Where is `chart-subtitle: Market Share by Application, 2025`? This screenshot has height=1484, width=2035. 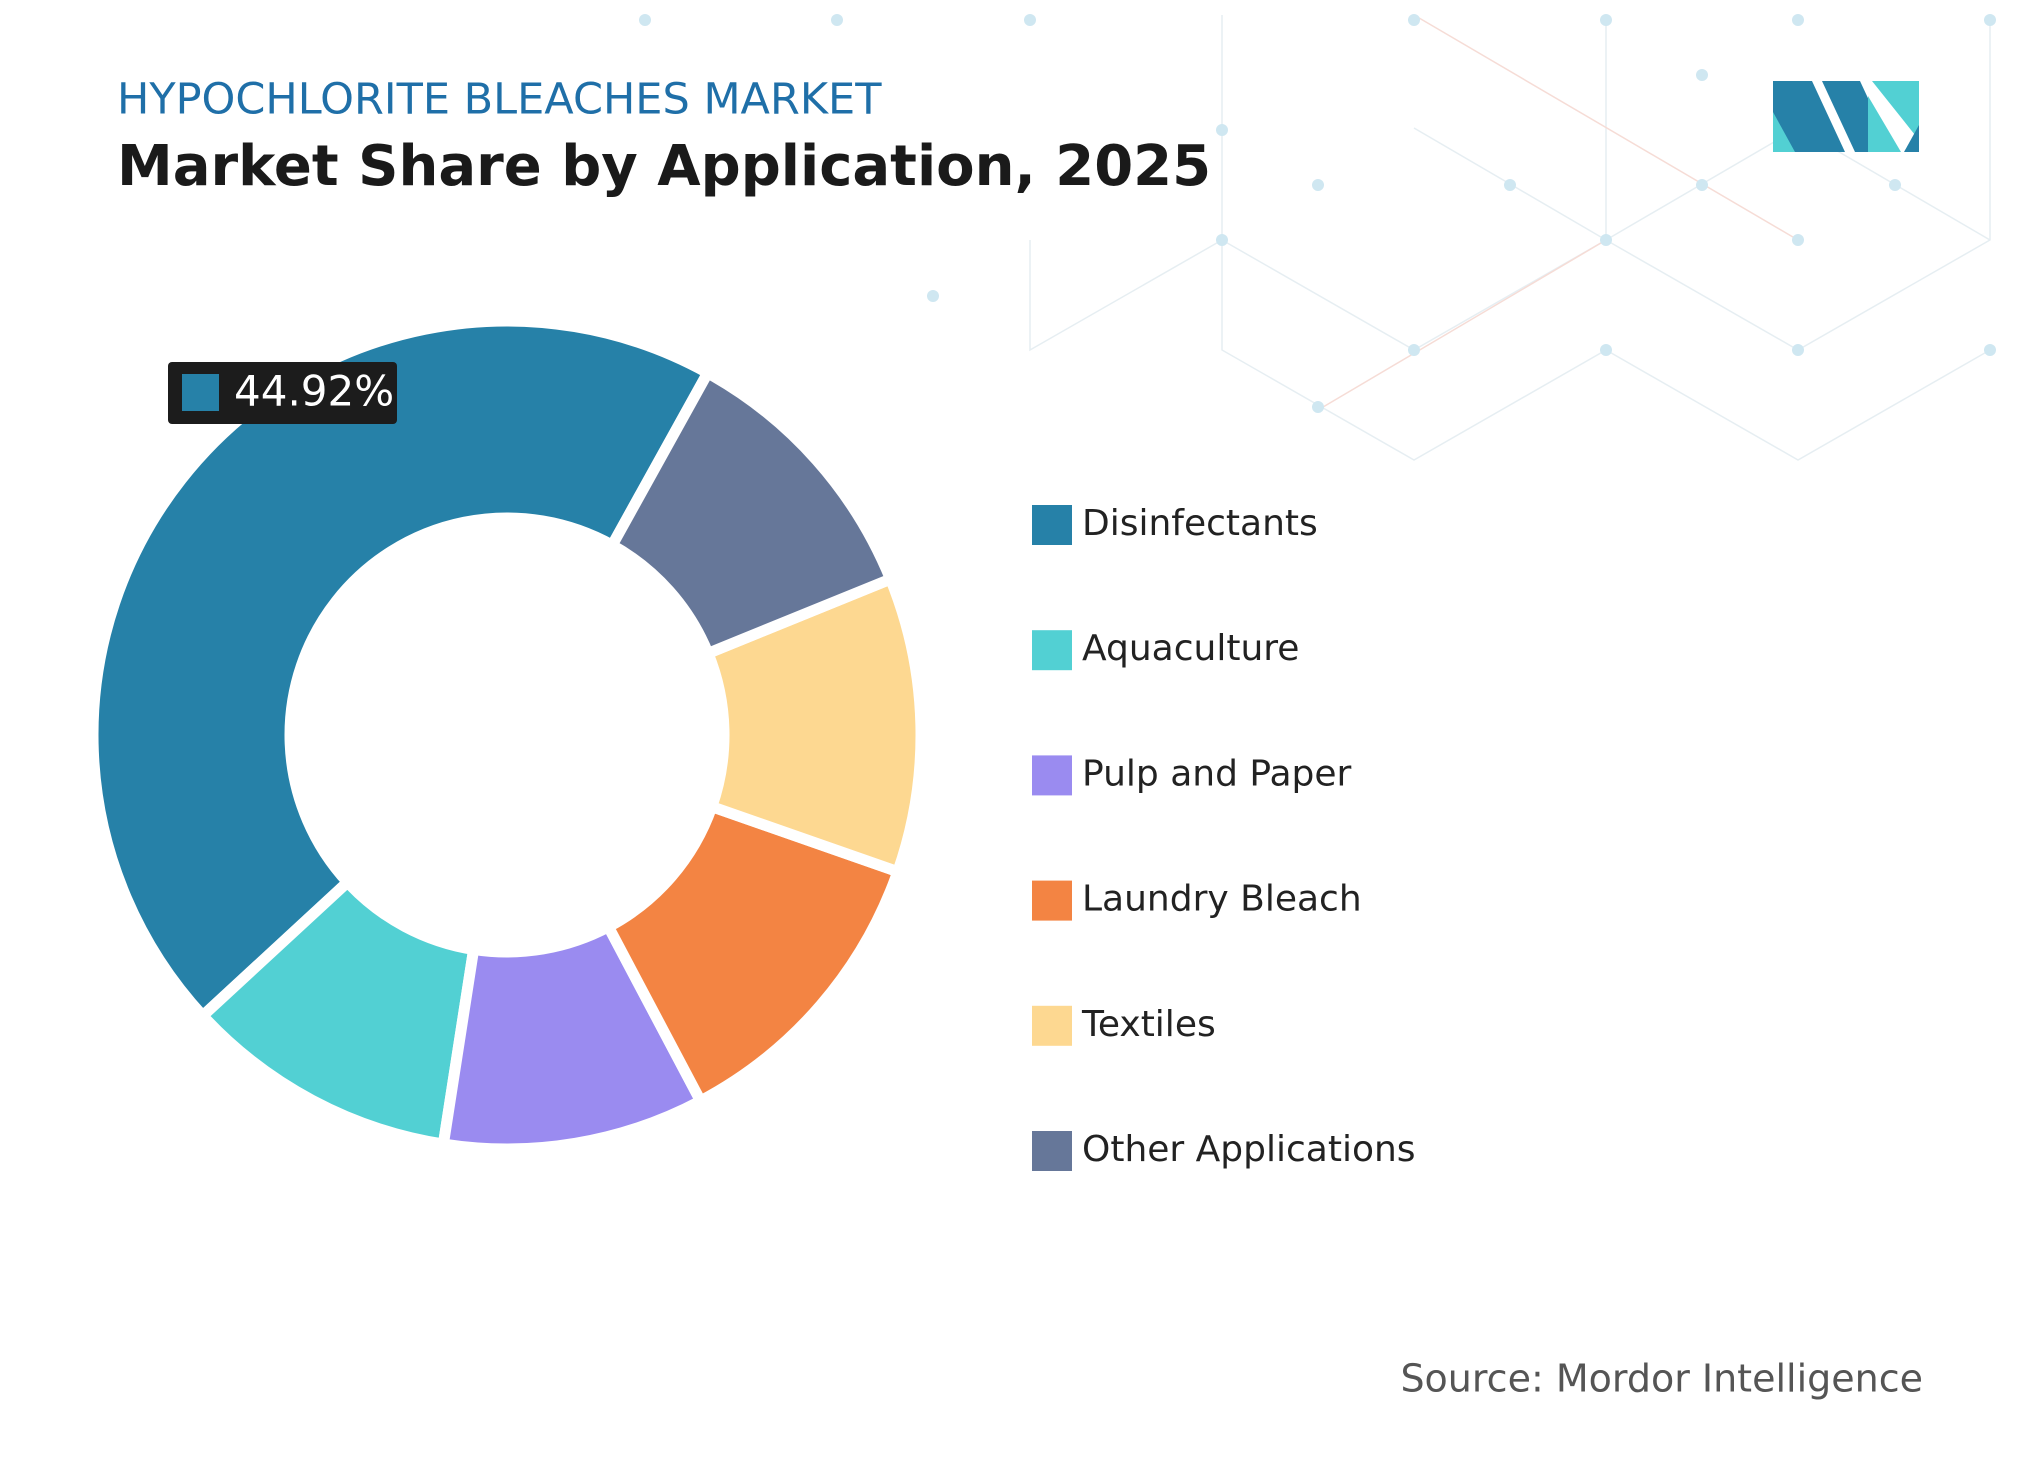
chart-subtitle: Market Share by Application, 2025 is located at coordinates (664, 166).